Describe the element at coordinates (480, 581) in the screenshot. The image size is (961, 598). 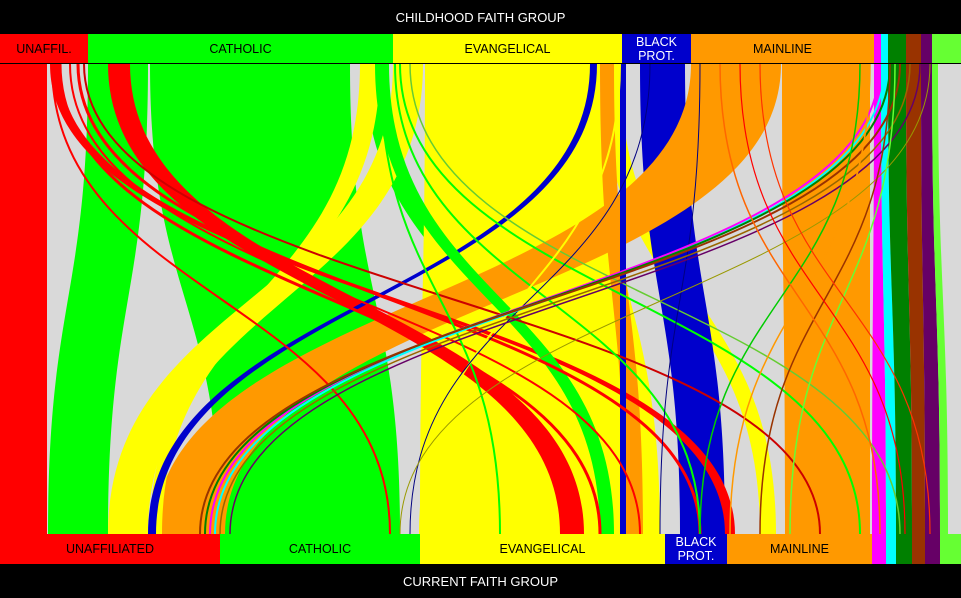
I see `current-faith-title: CURRENT FAITH GROUP` at that location.